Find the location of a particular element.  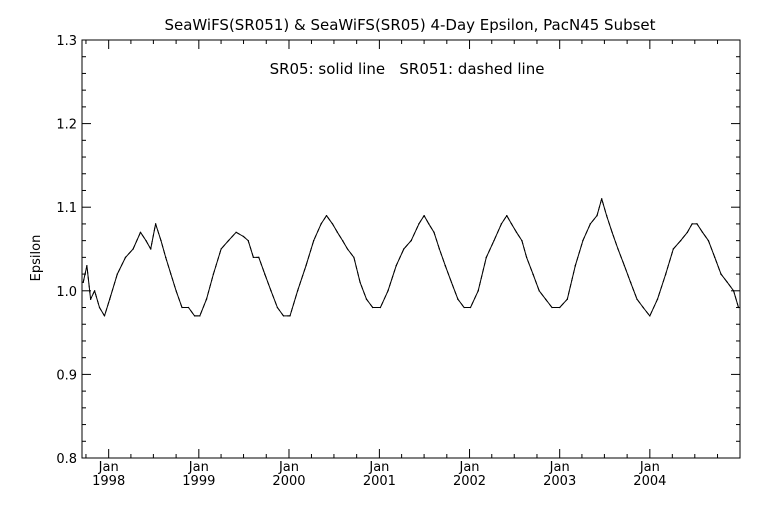

x-tick-year: 2004 is located at coordinates (649, 481).